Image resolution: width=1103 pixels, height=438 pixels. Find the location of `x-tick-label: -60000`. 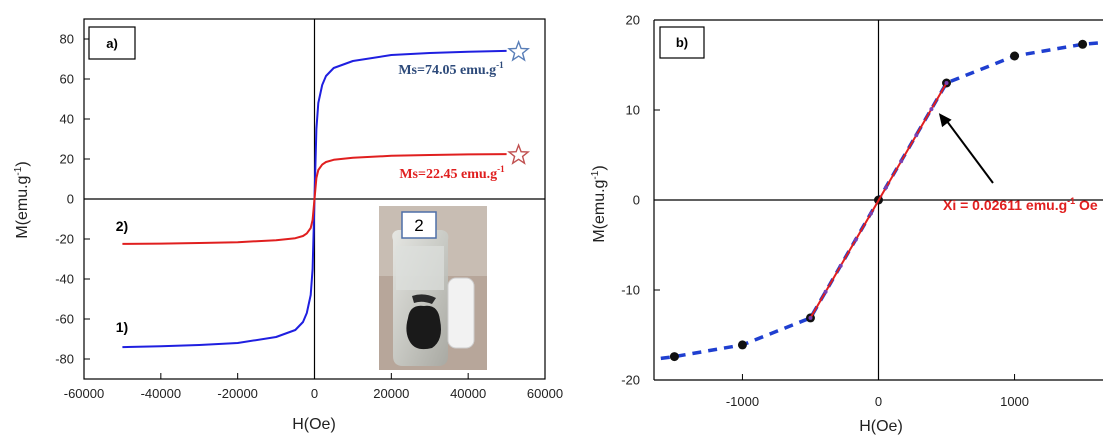

x-tick-label: -60000 is located at coordinates (84, 393).